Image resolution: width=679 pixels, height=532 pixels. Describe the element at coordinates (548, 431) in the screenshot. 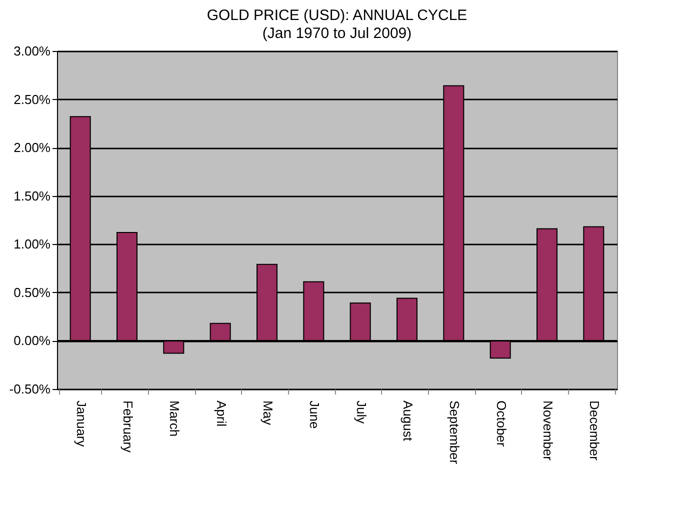

I see `x-tick-label: November` at that location.